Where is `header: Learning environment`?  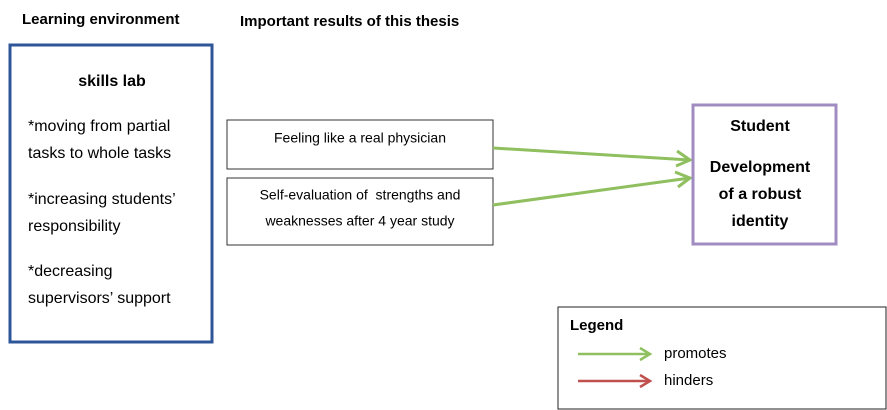 header: Learning environment is located at coordinates (101, 19).